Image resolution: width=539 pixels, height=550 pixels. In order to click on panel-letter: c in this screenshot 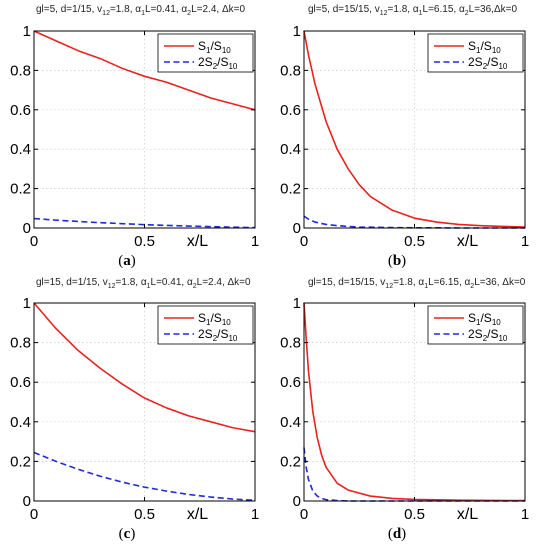, I will do `click(127, 534)`.